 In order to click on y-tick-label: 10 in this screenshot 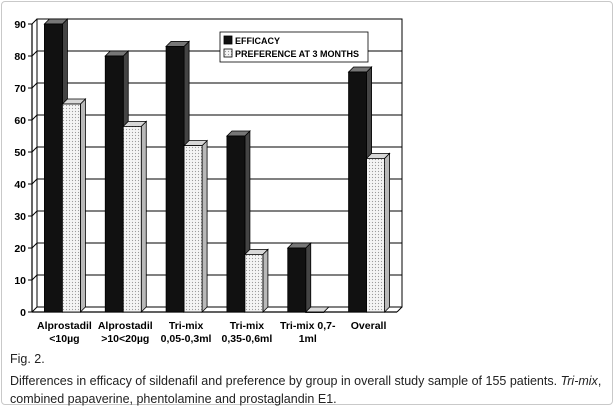, I will do `click(20, 281)`.